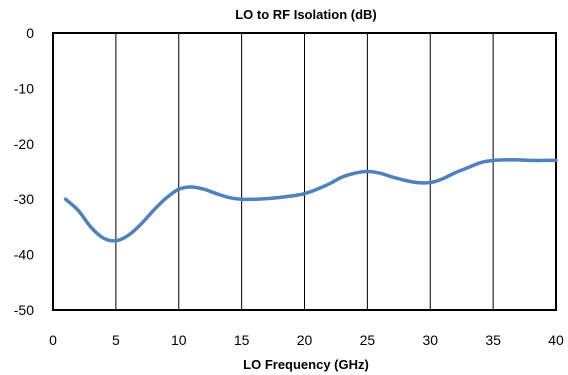 This screenshot has width=568, height=375. Describe the element at coordinates (24, 171) in the screenshot. I see `y-axis-ticks: 0 -10 -20 -30 -40 -50` at that location.